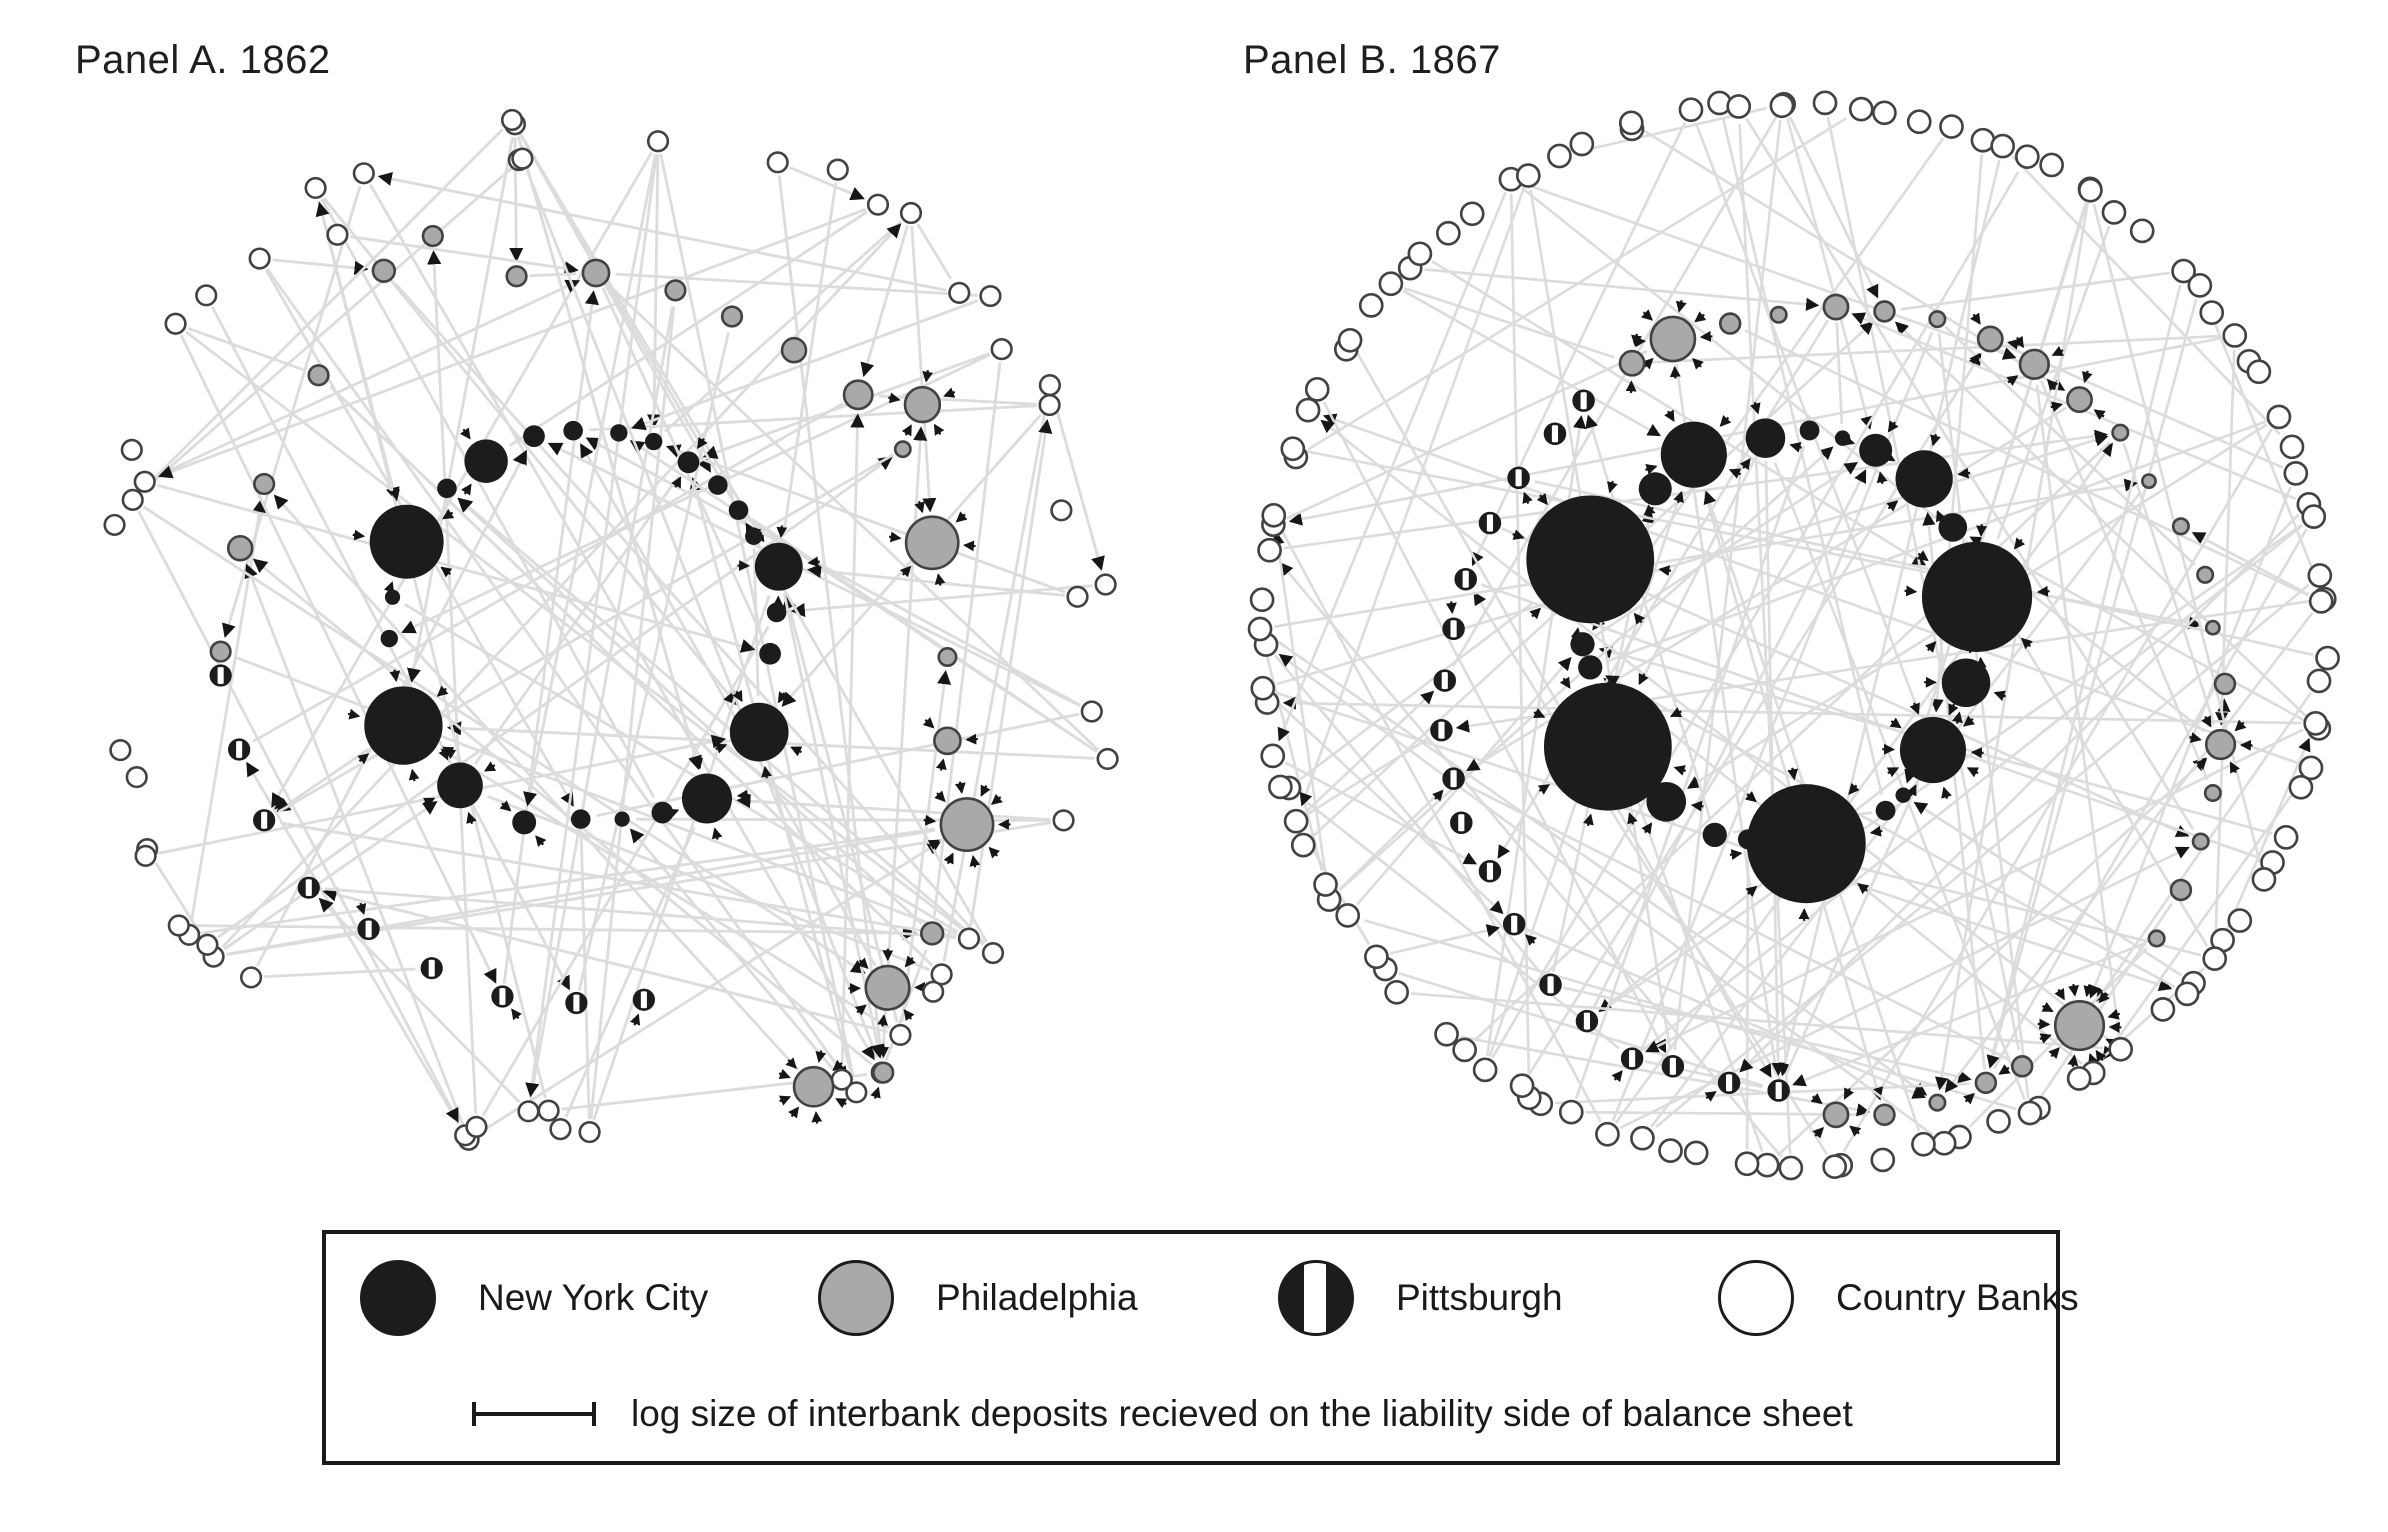  What do you see at coordinates (978, 1298) in the screenshot?
I see `legend-item-philadelphia: Philadelphia` at bounding box center [978, 1298].